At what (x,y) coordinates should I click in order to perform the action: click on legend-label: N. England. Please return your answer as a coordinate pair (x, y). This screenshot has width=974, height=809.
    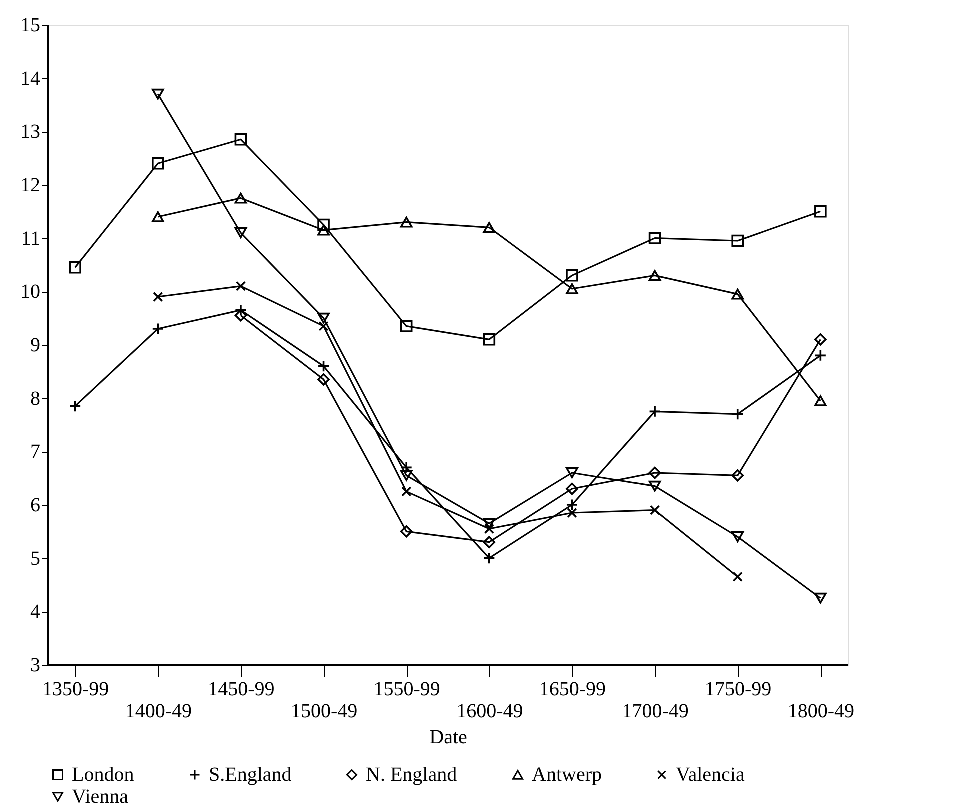
    Looking at the image, I should click on (412, 775).